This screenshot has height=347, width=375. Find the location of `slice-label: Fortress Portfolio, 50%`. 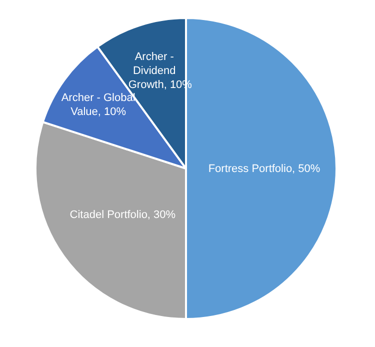

slice-label: Fortress Portfolio, 50% is located at coordinates (264, 169).